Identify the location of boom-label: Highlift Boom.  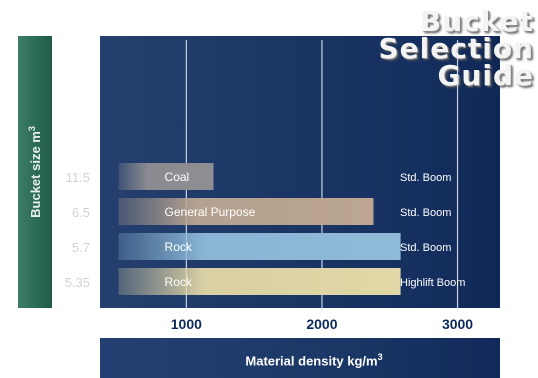
(432, 283).